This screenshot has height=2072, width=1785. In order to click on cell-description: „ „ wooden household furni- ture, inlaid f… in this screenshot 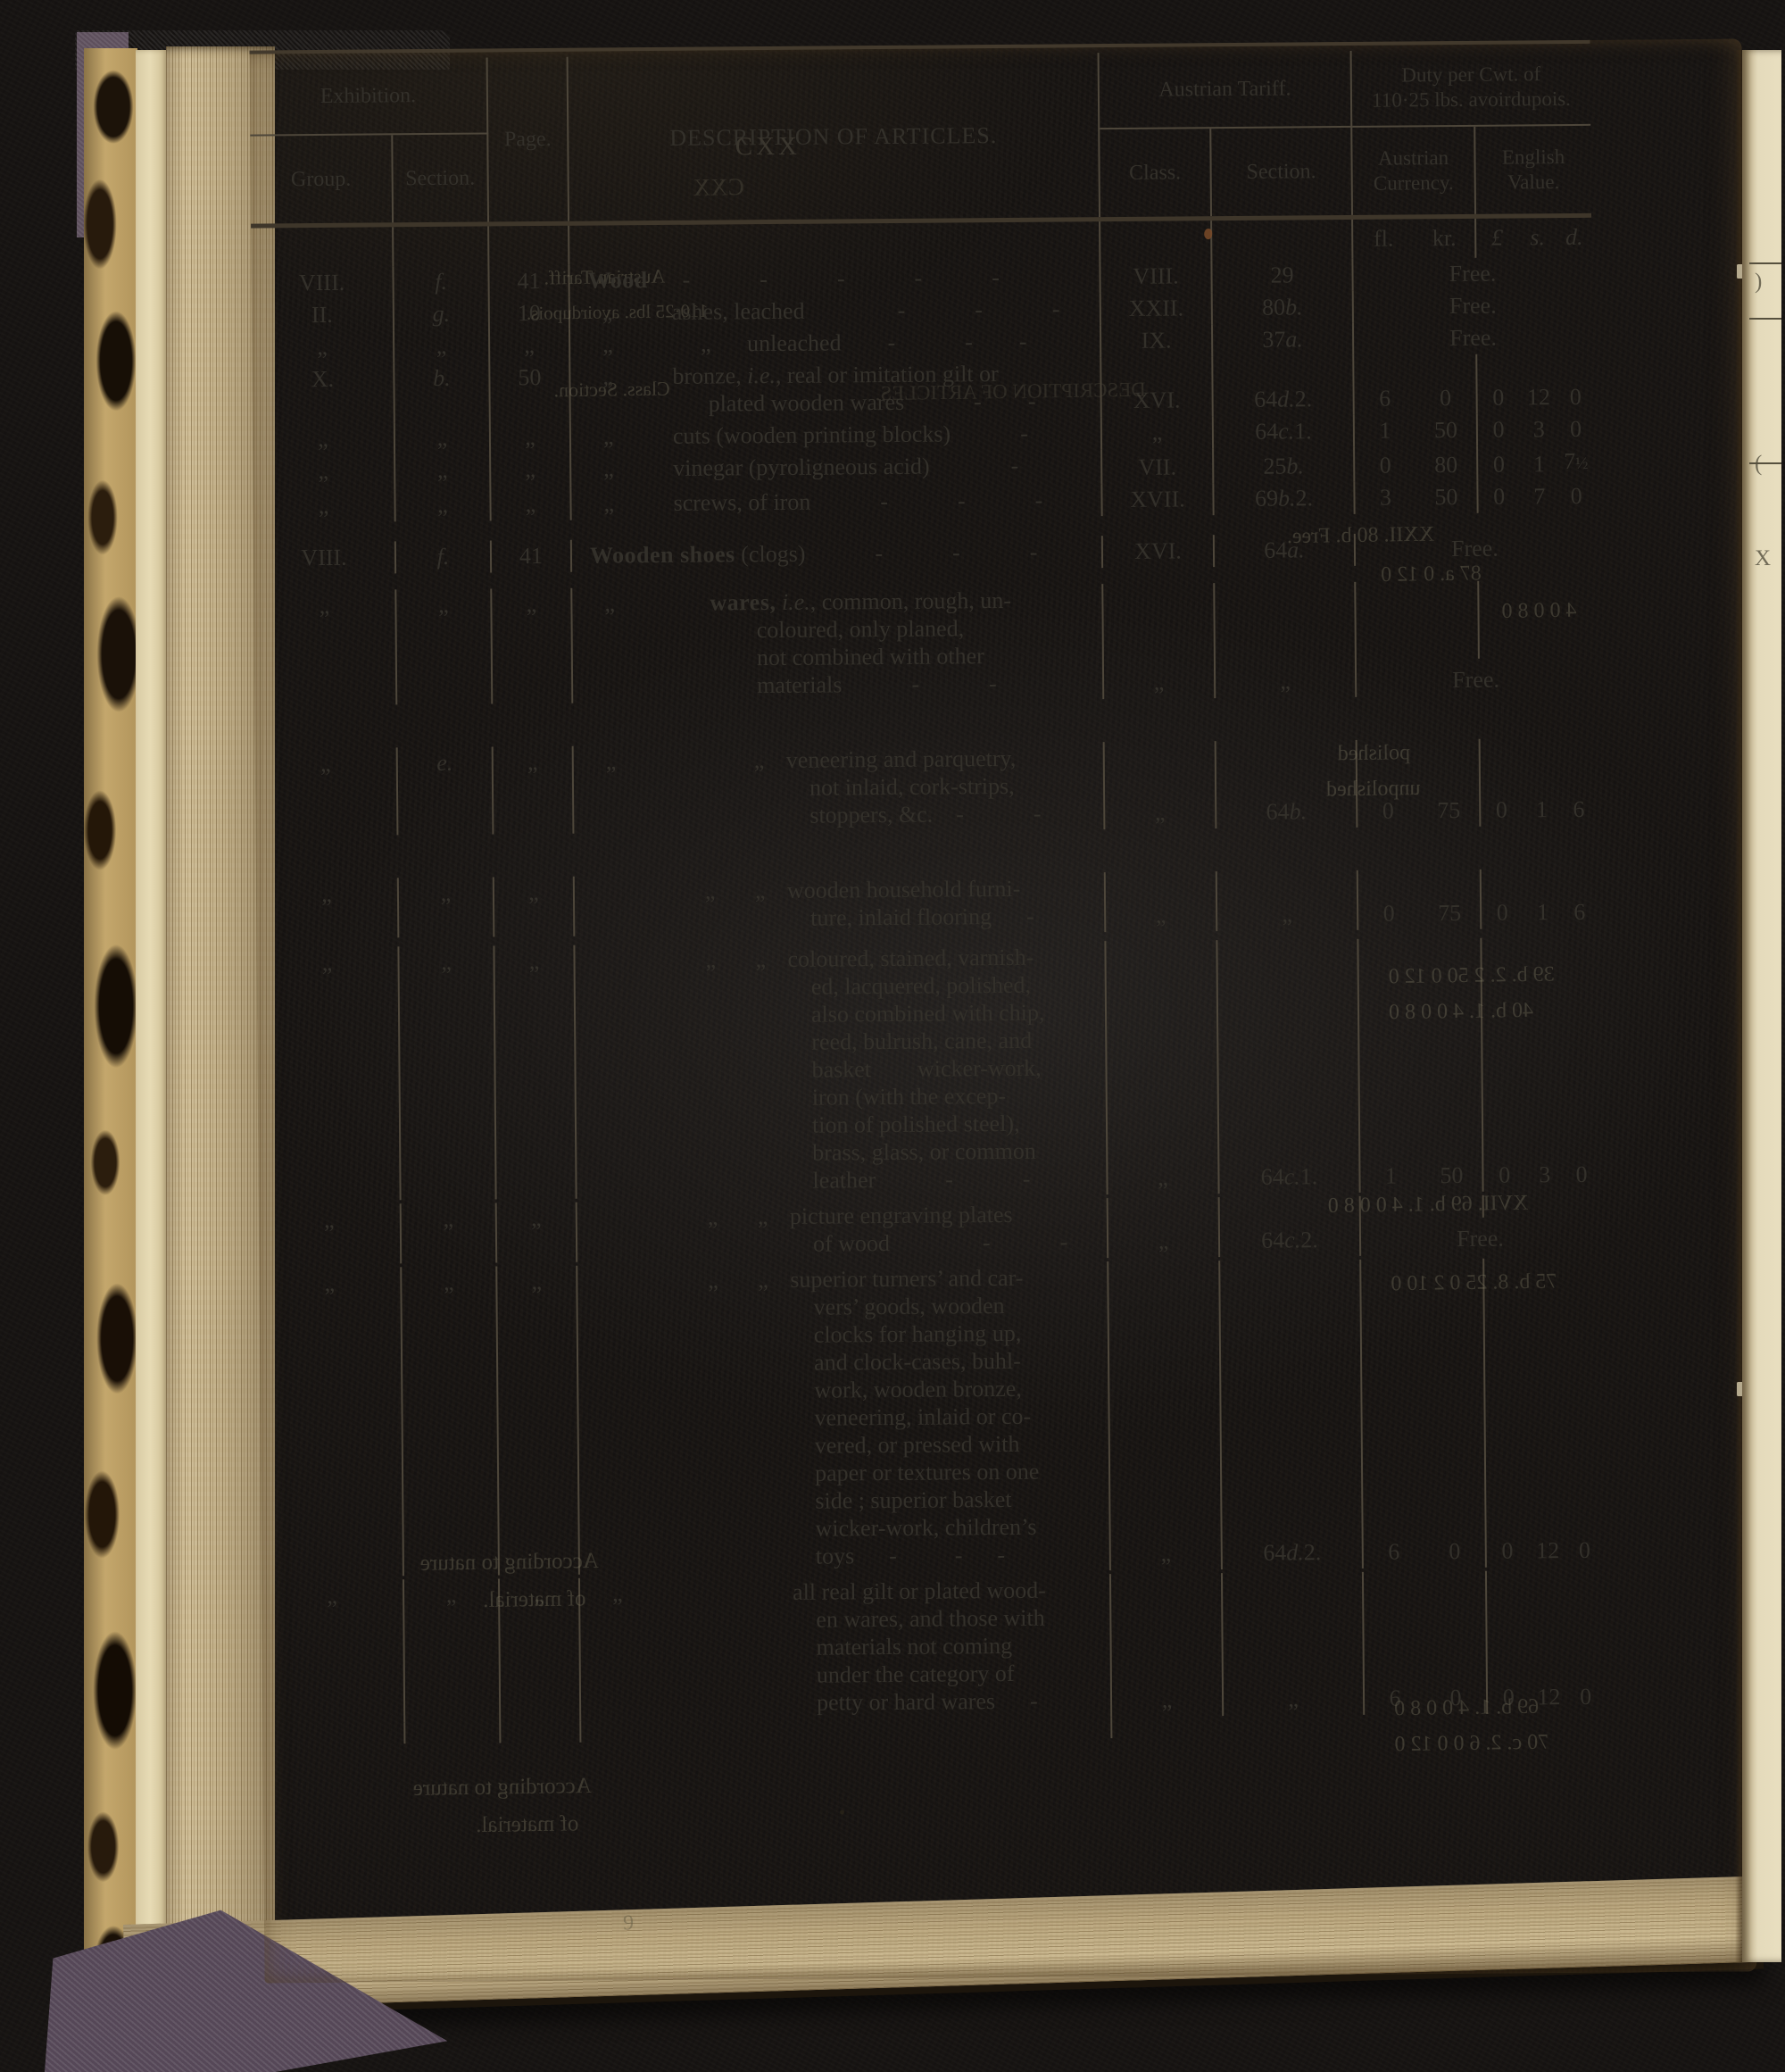, I will do `click(840, 904)`.